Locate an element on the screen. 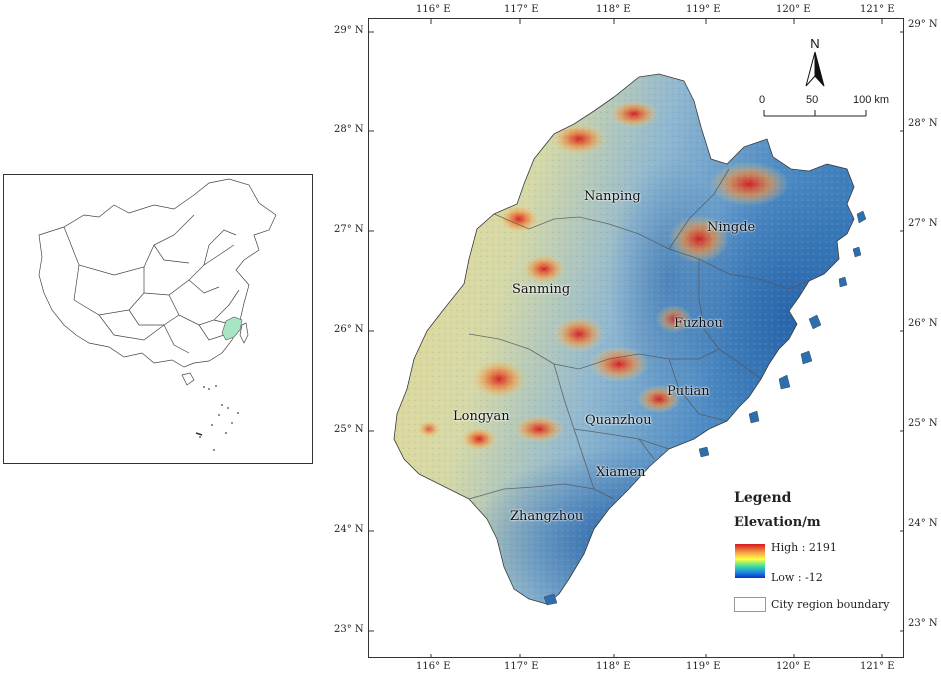  lat-label-left: 25° N is located at coordinates (349, 429).